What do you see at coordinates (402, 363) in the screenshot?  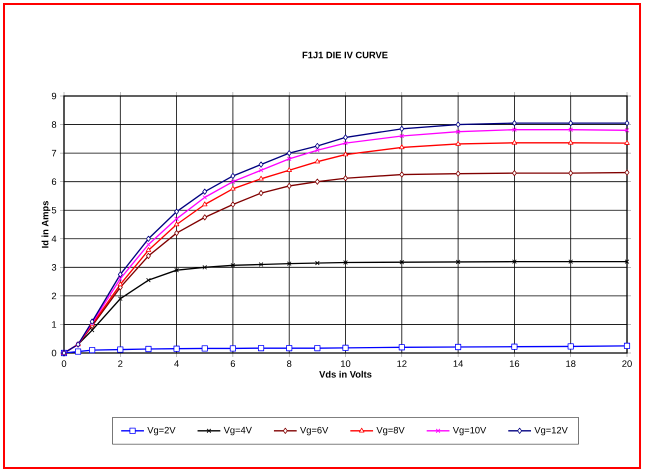 I see `x-tick-label: 12` at bounding box center [402, 363].